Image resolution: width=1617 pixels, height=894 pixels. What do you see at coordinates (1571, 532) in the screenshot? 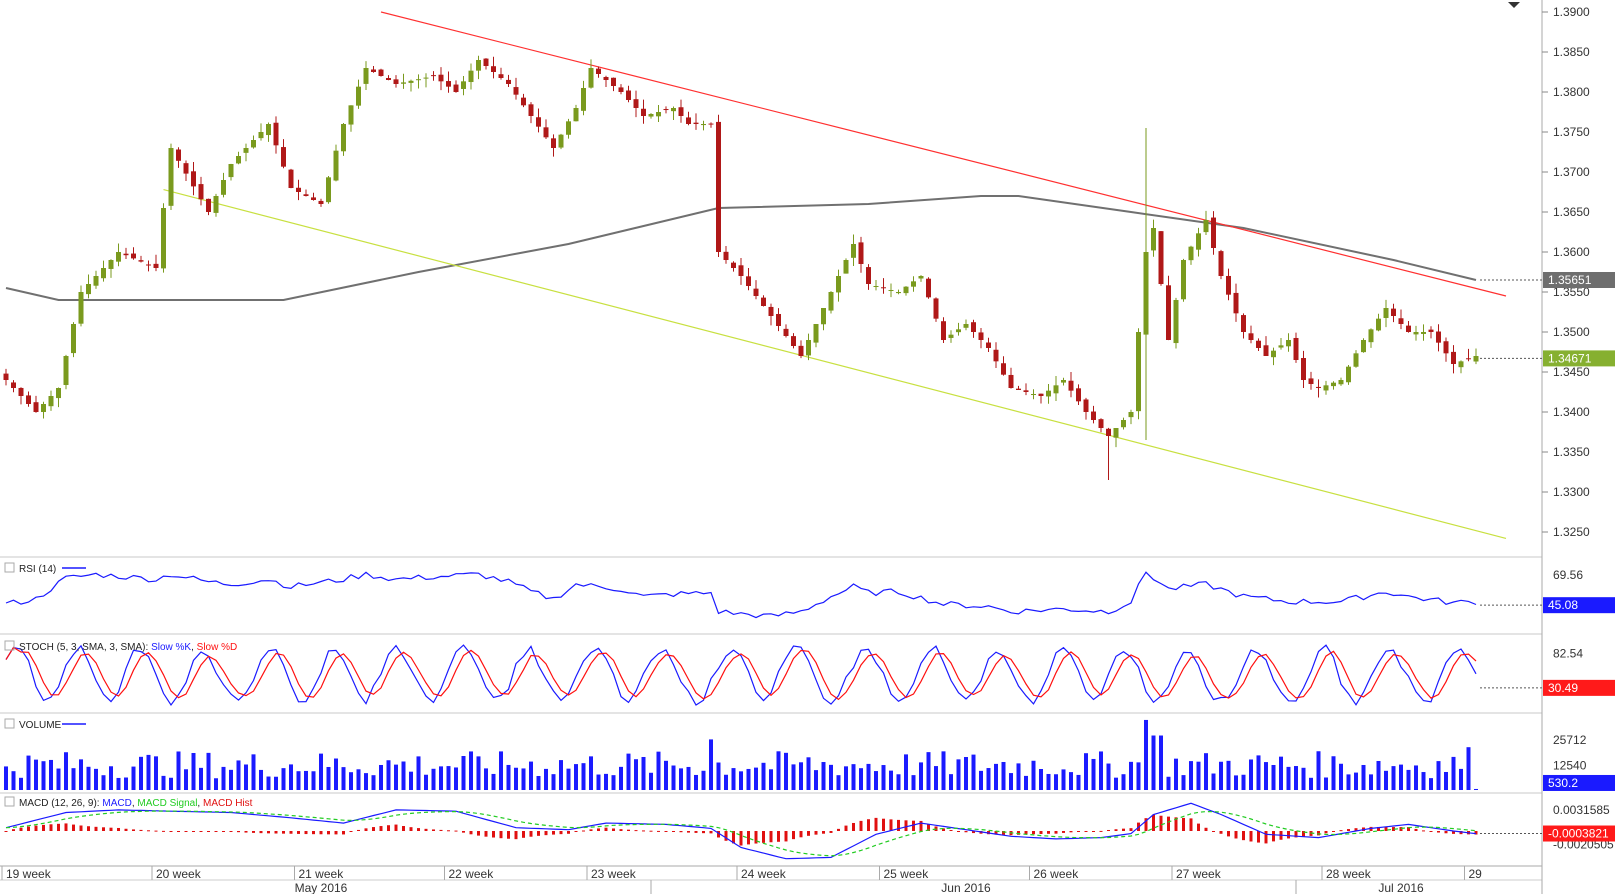
I see `y-tick-label: 1.3250` at bounding box center [1571, 532].